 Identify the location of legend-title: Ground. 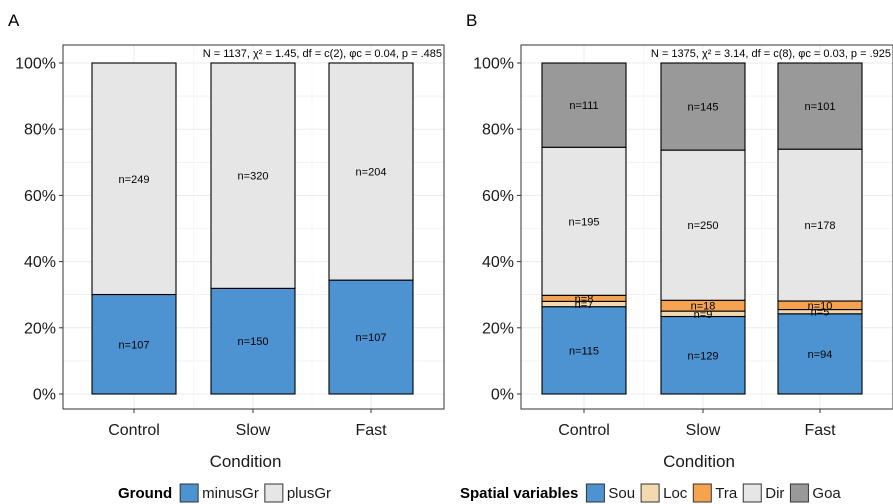
(145, 493).